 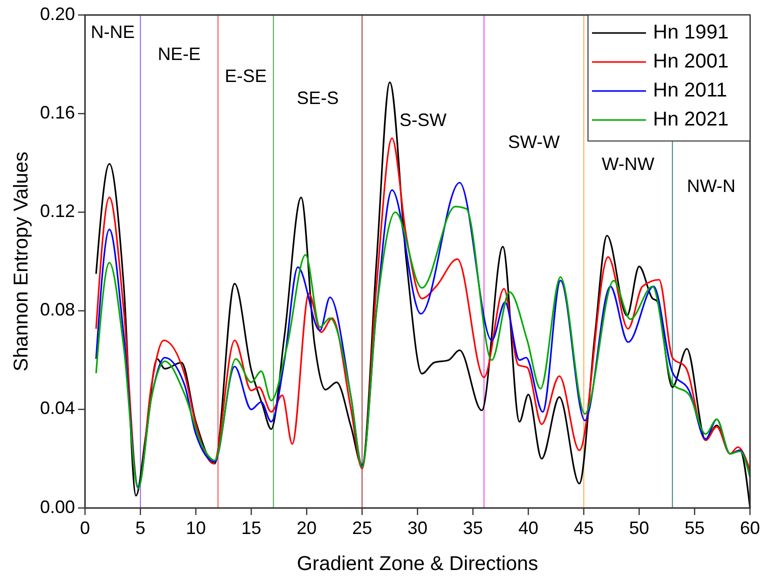 What do you see at coordinates (85, 528) in the screenshot?
I see `x-tick-label: 0` at bounding box center [85, 528].